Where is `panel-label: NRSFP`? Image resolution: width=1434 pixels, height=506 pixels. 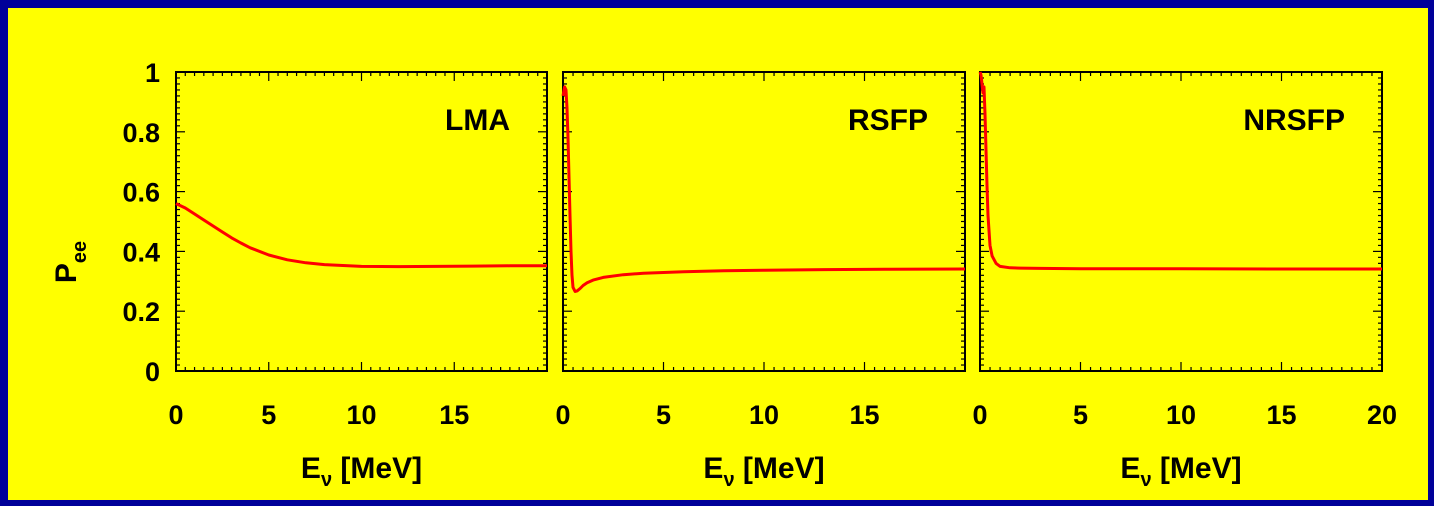 panel-label: NRSFP is located at coordinates (1294, 120).